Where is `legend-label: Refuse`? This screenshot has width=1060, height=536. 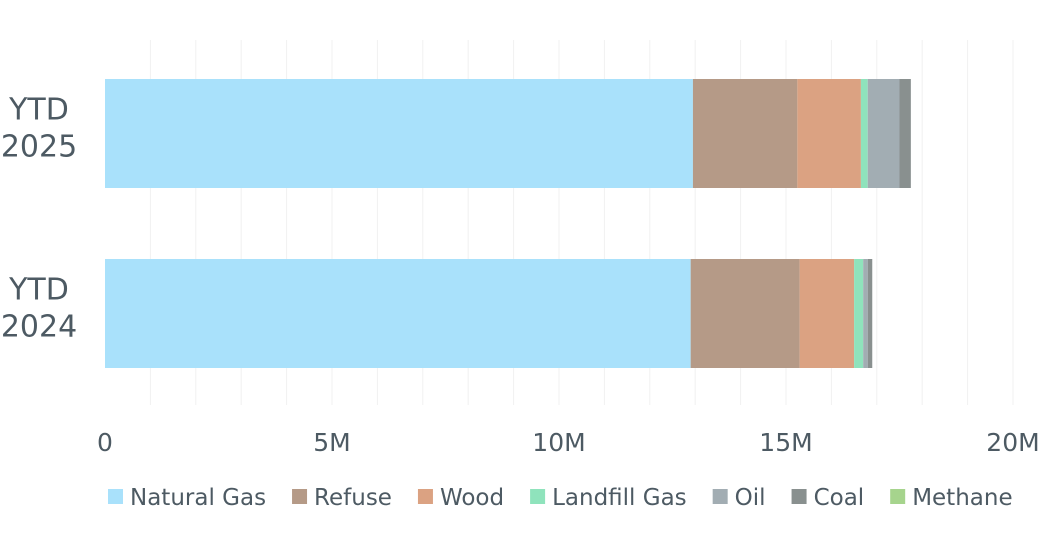 legend-label: Refuse is located at coordinates (353, 498).